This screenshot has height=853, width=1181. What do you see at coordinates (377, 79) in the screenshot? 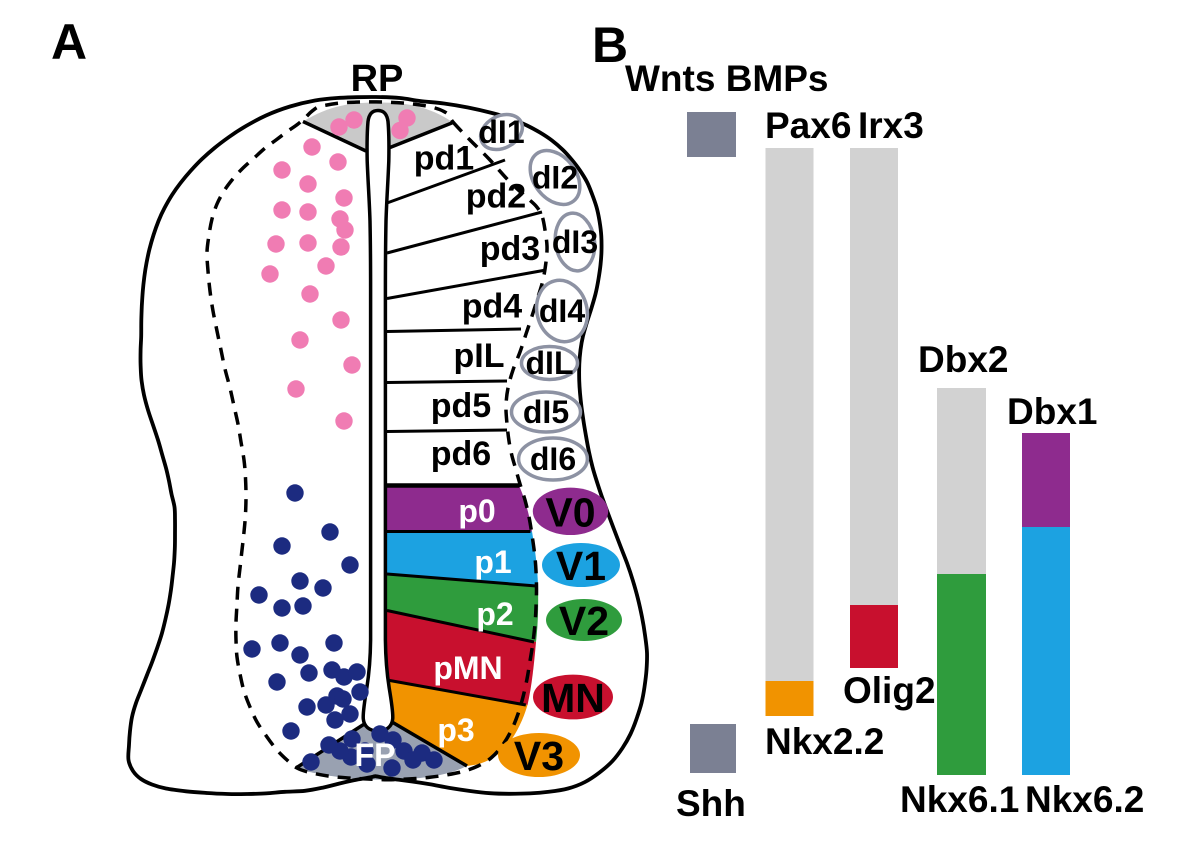
I see `svg-text: RP` at bounding box center [377, 79].